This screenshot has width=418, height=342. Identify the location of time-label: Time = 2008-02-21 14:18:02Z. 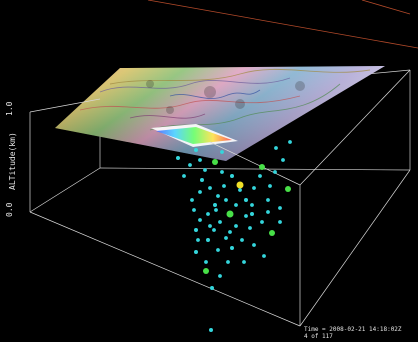
(353, 329).